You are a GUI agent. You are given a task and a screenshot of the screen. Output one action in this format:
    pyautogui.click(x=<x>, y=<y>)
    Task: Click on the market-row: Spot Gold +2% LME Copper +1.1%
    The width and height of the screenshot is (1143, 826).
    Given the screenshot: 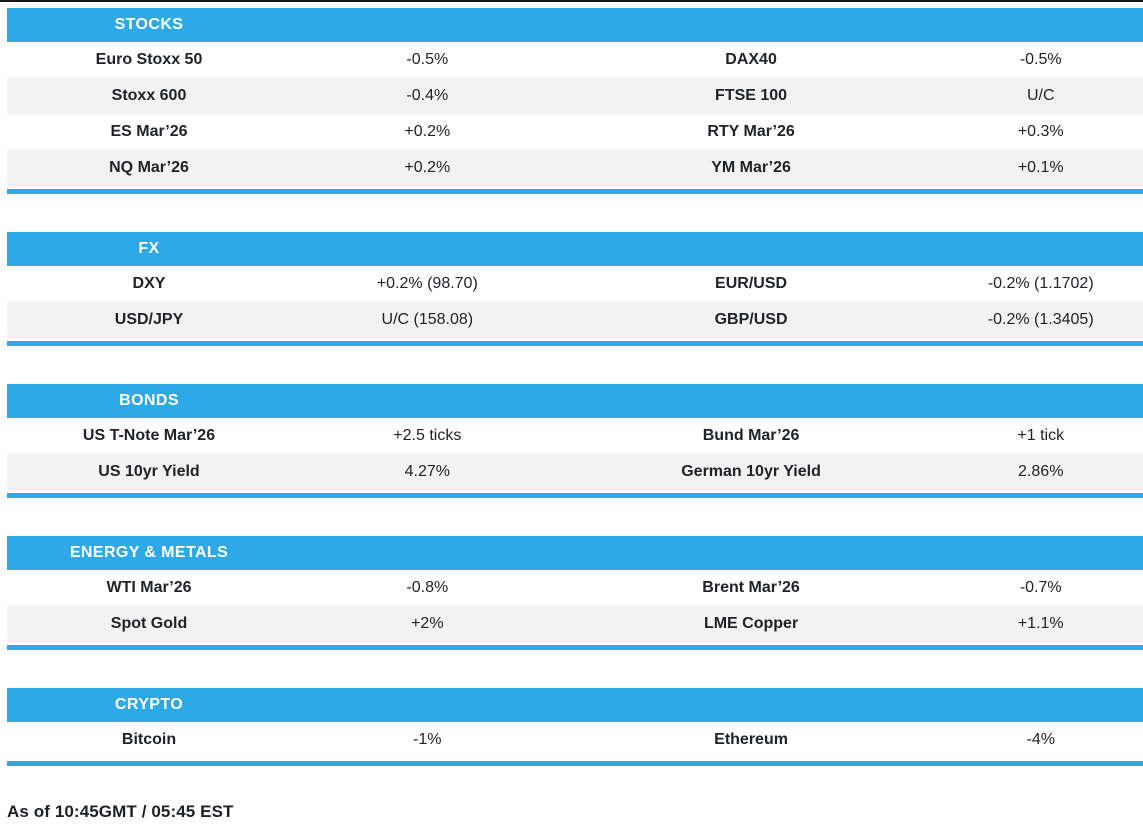 What is the action you would take?
    pyautogui.click(x=575, y=624)
    